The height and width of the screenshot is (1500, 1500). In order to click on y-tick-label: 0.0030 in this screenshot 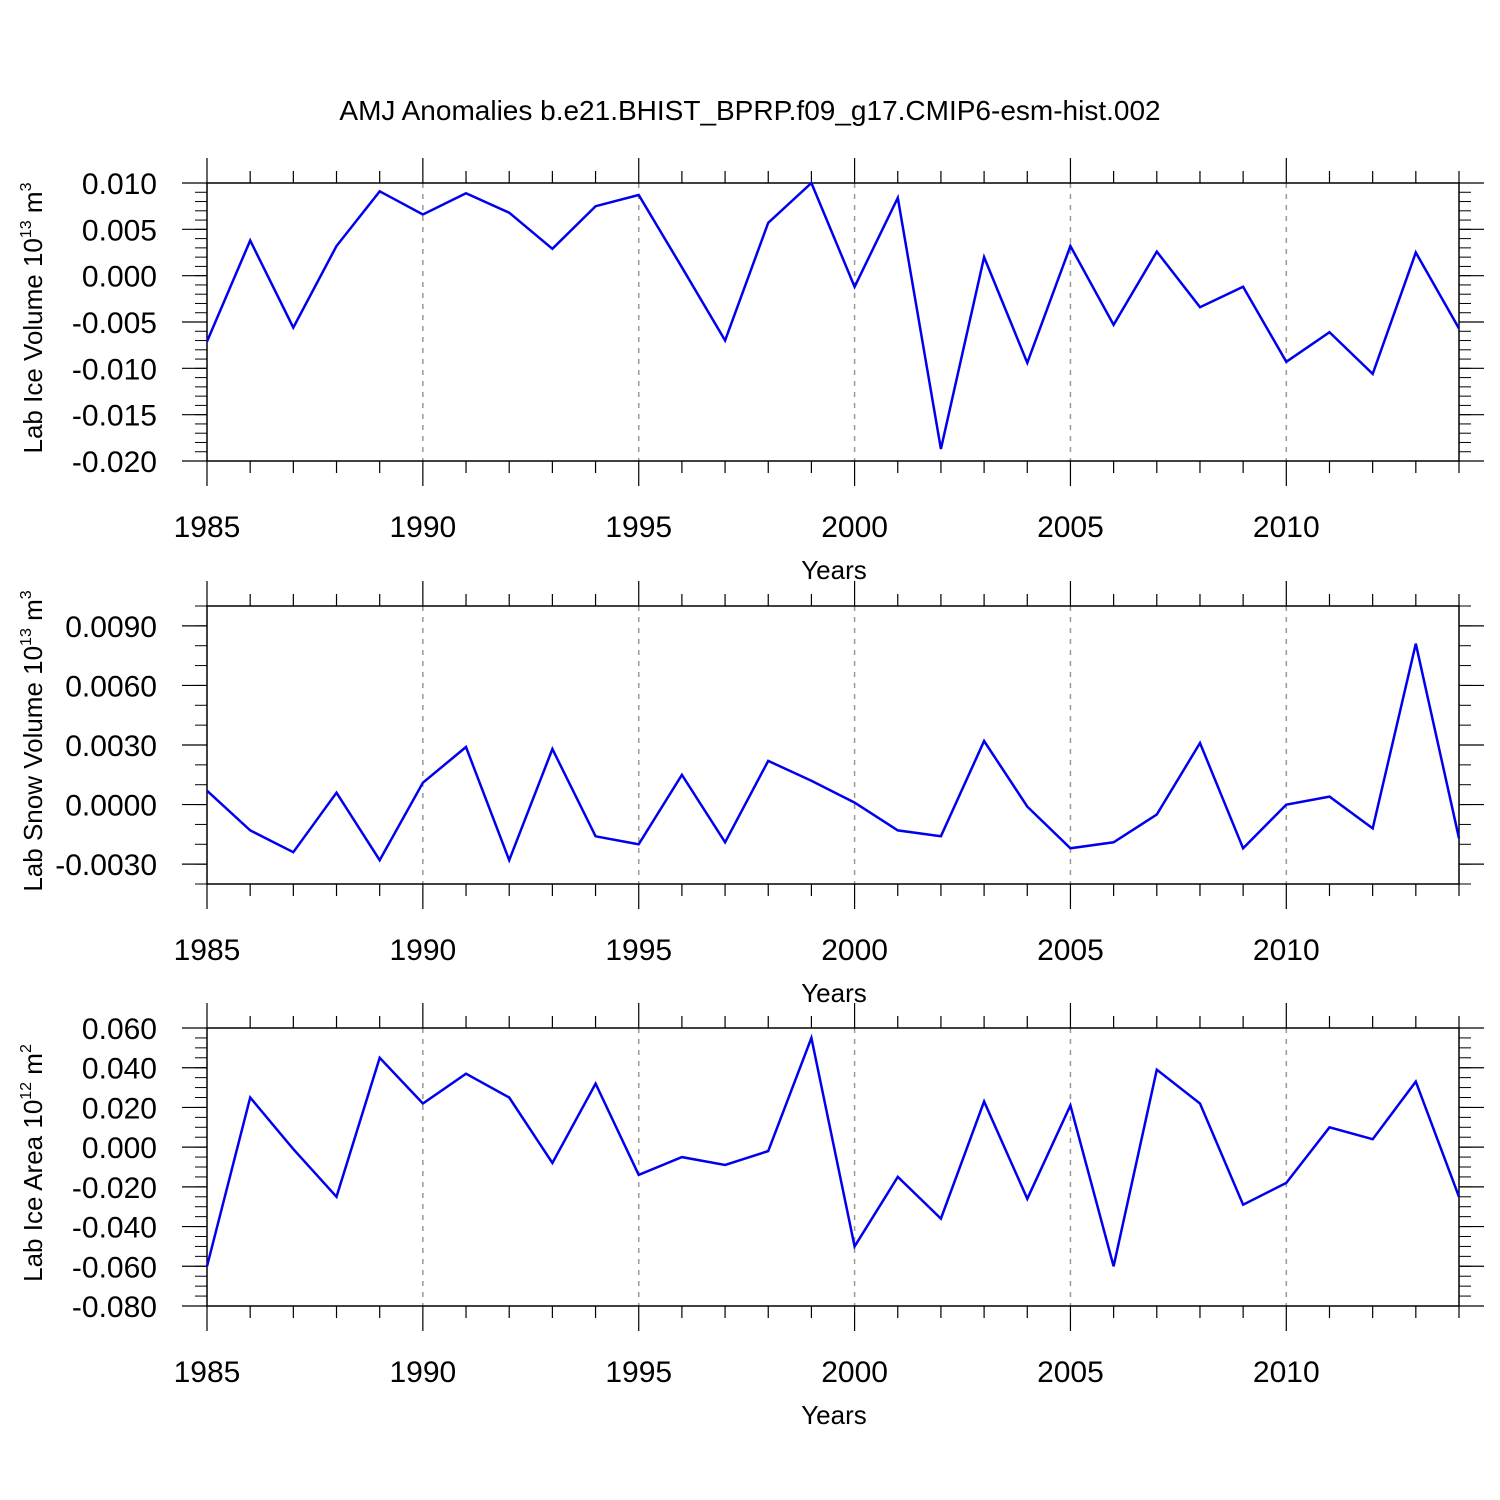, I will do `click(111, 746)`.